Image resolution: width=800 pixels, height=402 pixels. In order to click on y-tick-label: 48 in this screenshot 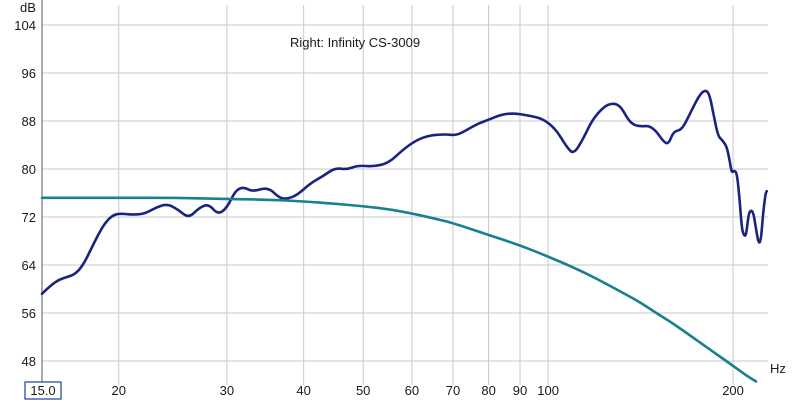, I will do `click(29, 361)`.